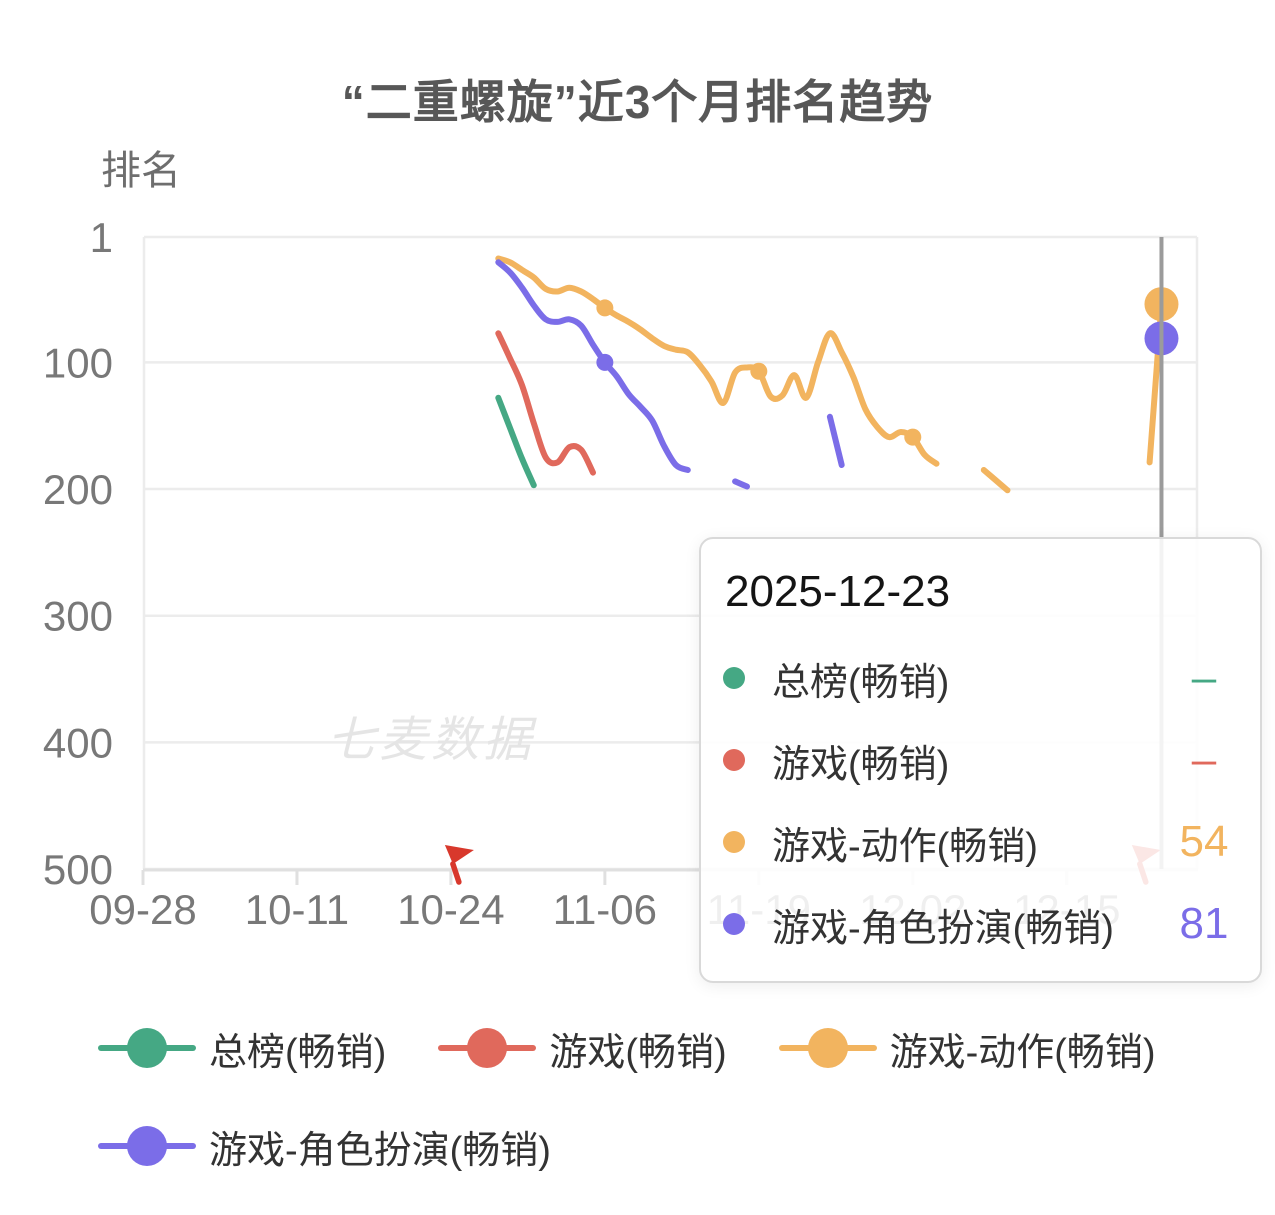 This screenshot has height=1215, width=1275. I want to click on tooltip-date: 2025-12-23, so click(838, 591).